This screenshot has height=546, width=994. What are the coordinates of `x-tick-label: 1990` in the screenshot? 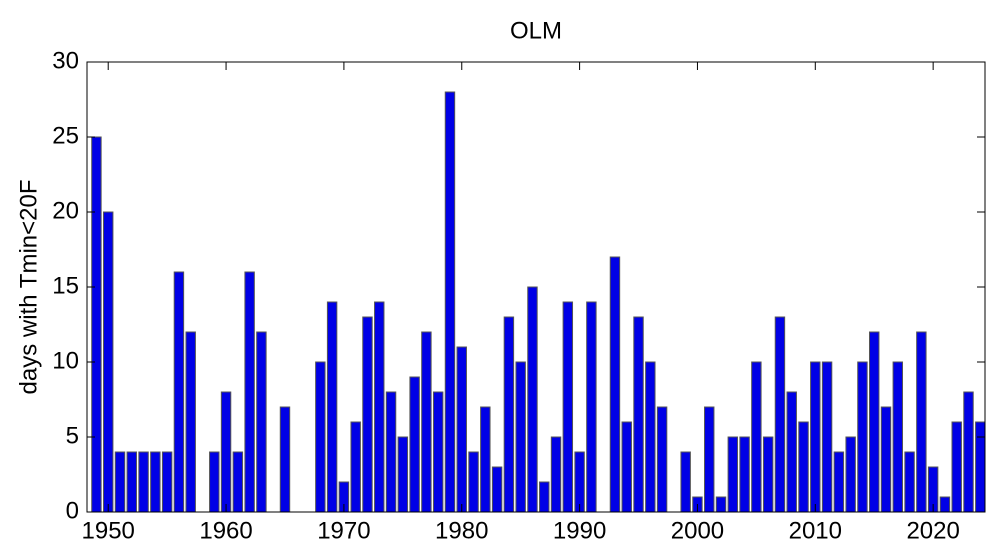 It's located at (579, 530).